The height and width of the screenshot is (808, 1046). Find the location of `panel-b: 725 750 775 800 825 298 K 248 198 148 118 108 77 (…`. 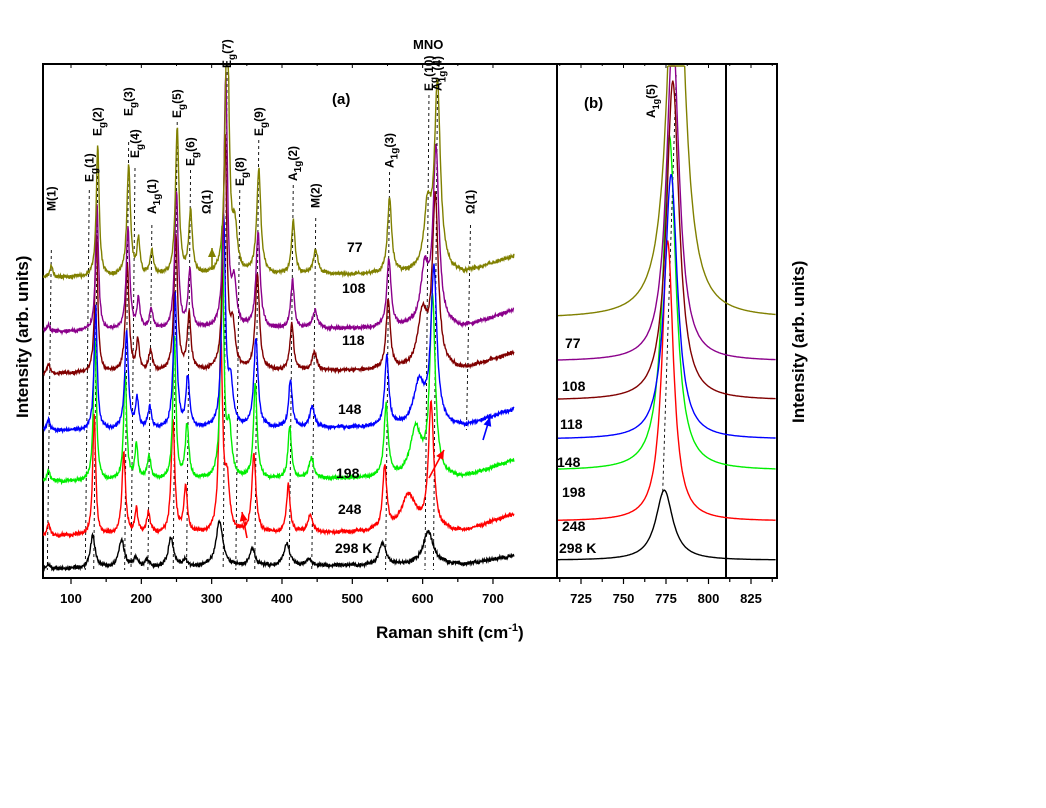

panel-b: 725 750 775 800 825 298 K 248 198 148 118 108 77 (… is located at coordinates (667, 334).